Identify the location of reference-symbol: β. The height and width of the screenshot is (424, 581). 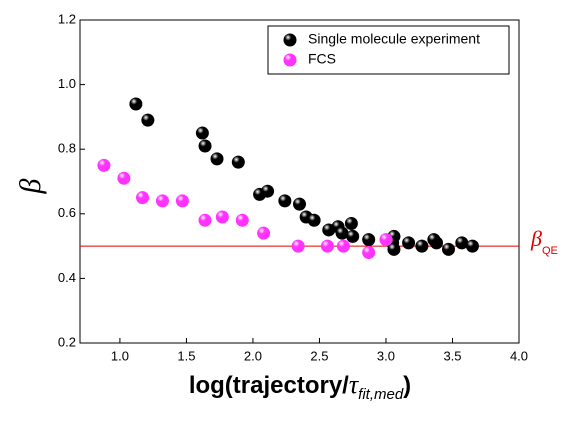
(536, 238).